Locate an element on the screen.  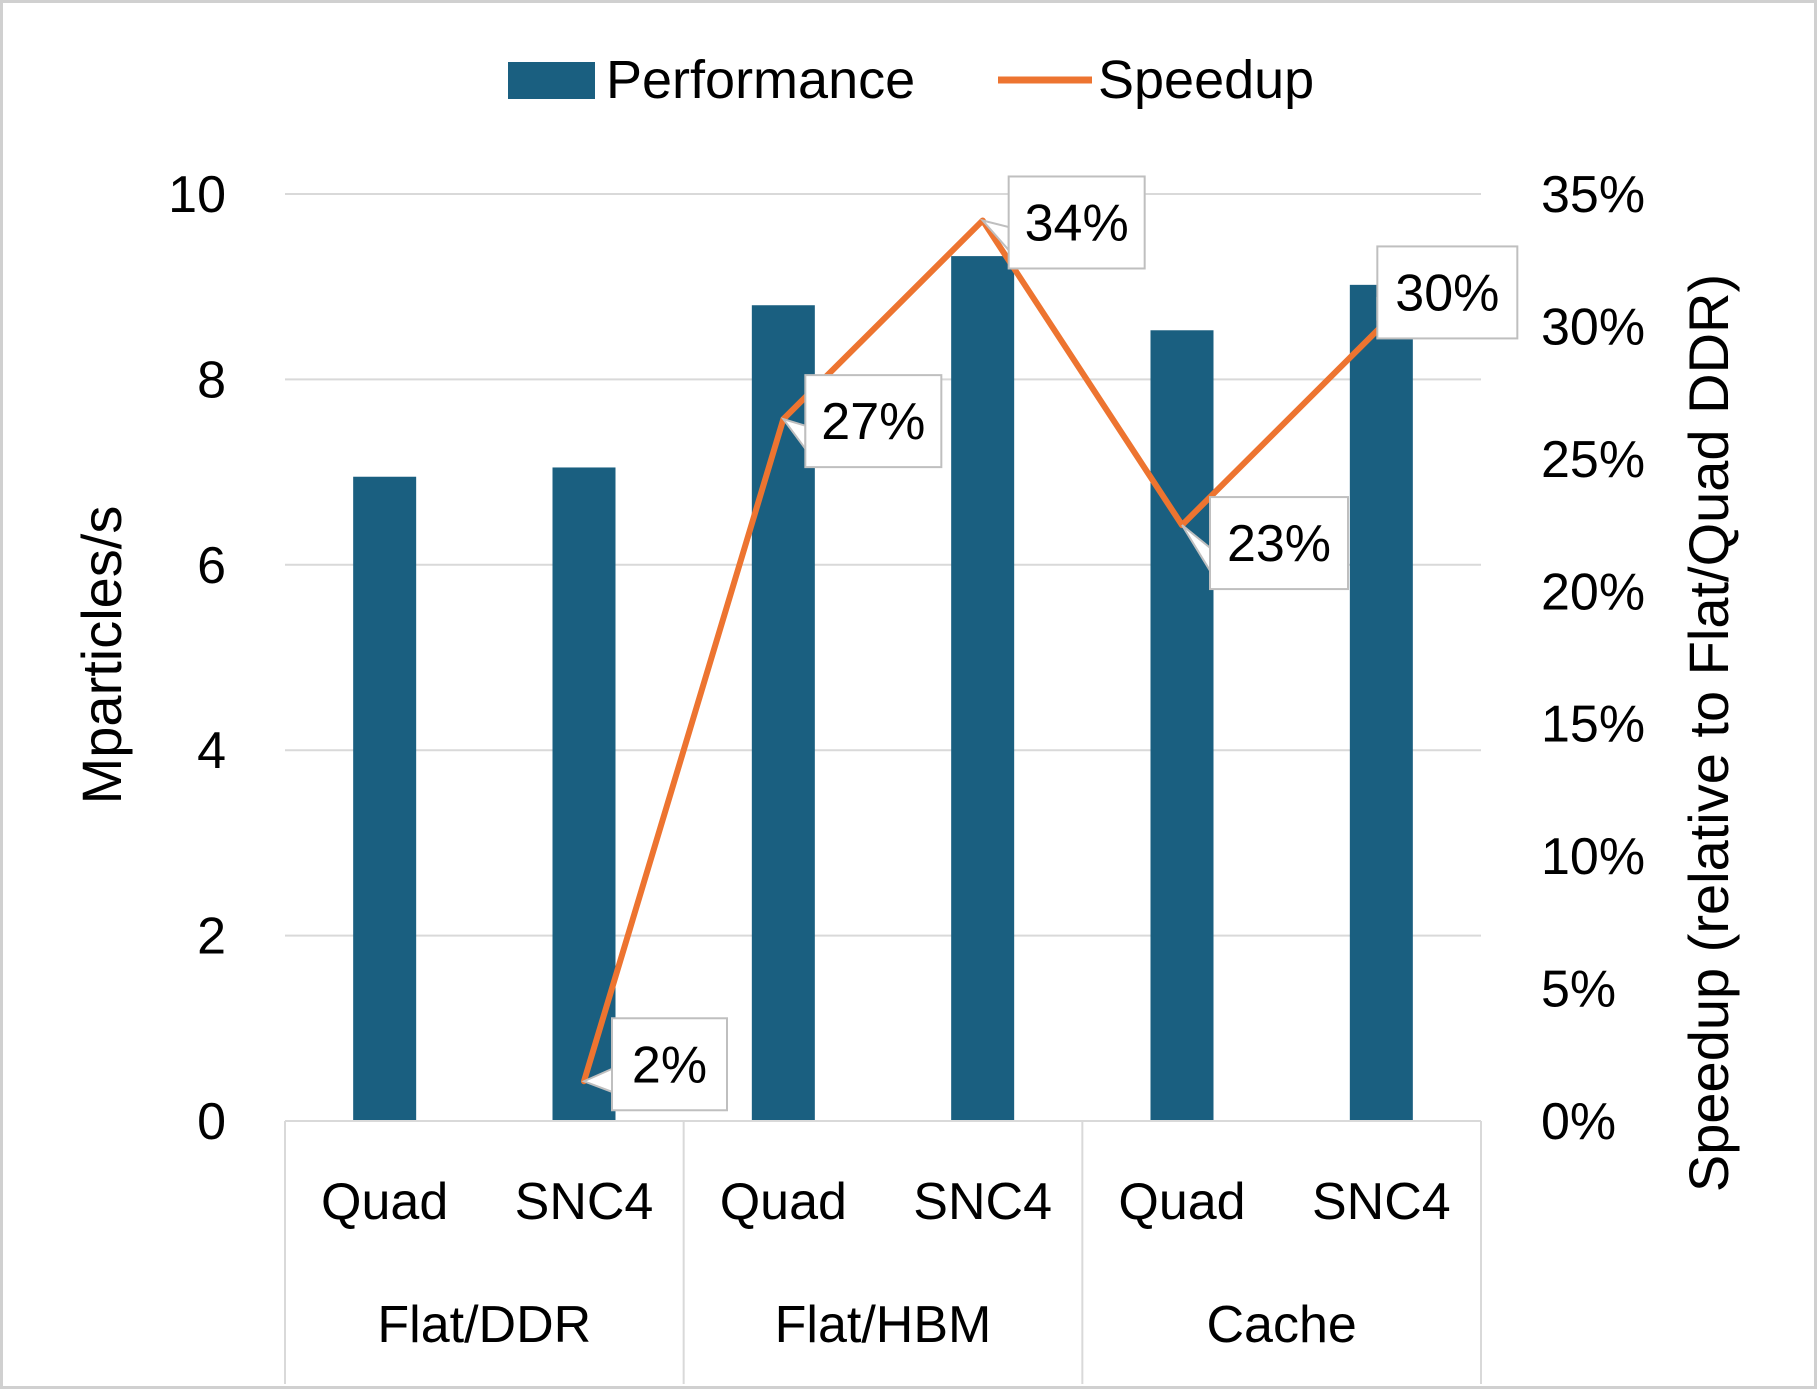
legend-label-performance: Performance is located at coordinates (760, 80).